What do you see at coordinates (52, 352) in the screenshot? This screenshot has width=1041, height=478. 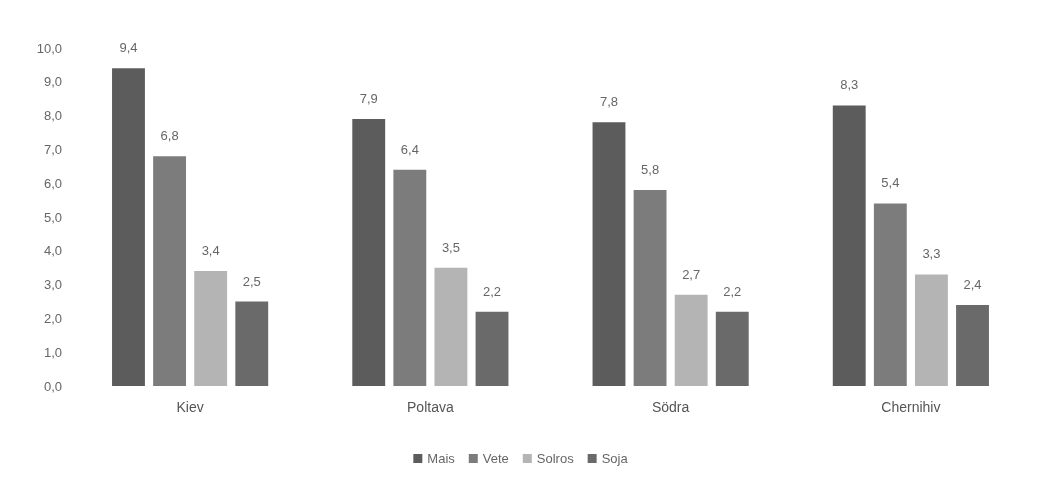 I see `y-tick-label: 1,0` at bounding box center [52, 352].